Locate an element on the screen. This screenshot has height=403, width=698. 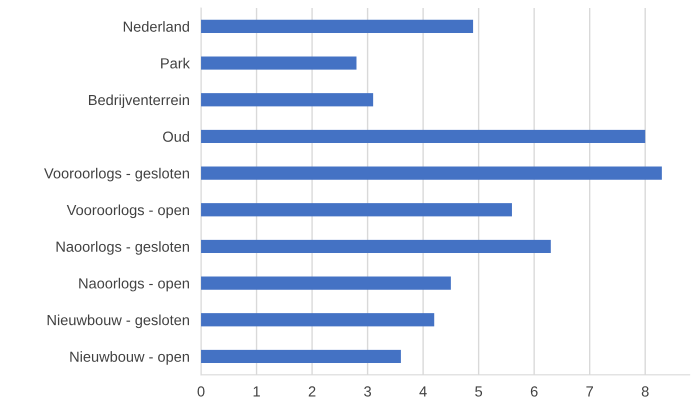
x-tick-label: 2 is located at coordinates (312, 391).